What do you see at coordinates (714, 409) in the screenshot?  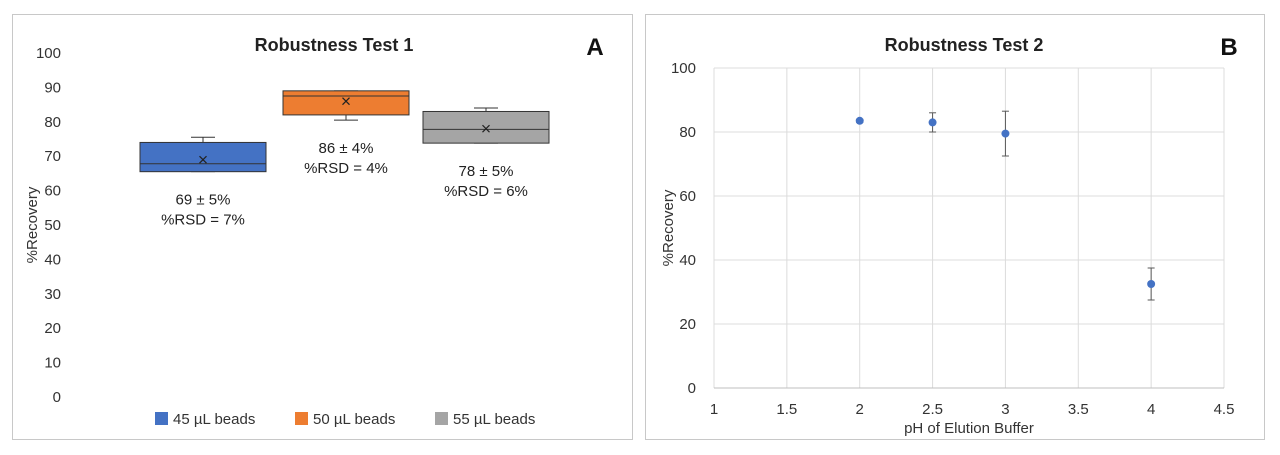 I see `x-tick-label: 1` at bounding box center [714, 409].